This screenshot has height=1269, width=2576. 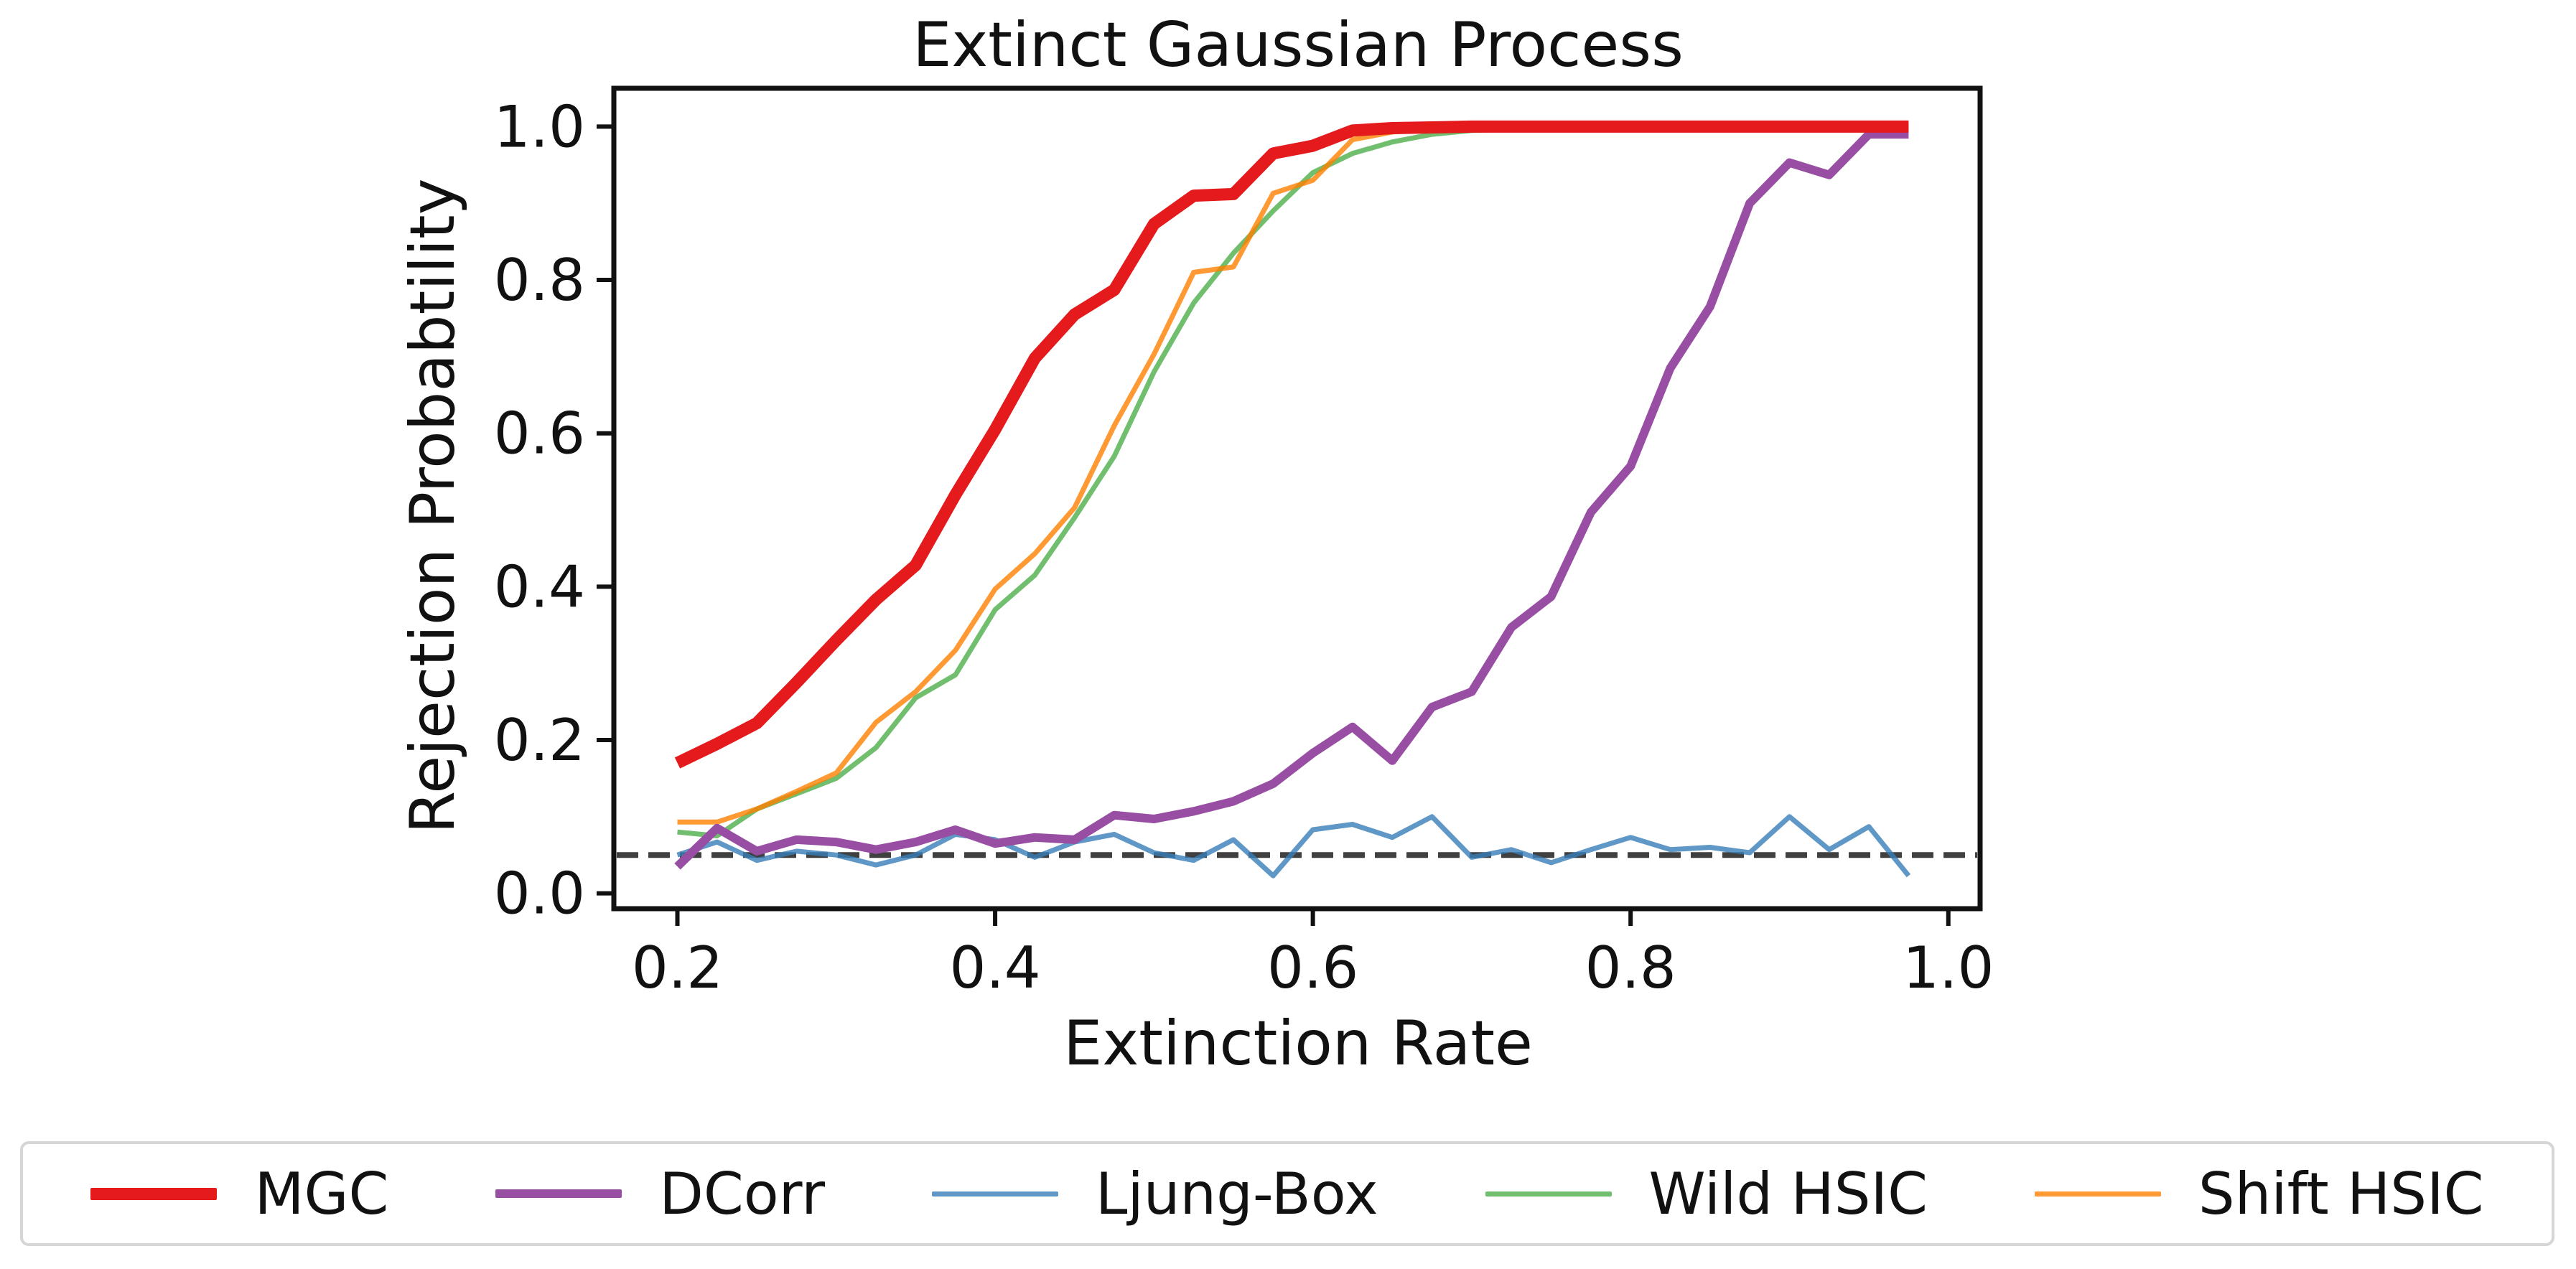 I want to click on series-line-ljung-box, so click(x=1293, y=846).